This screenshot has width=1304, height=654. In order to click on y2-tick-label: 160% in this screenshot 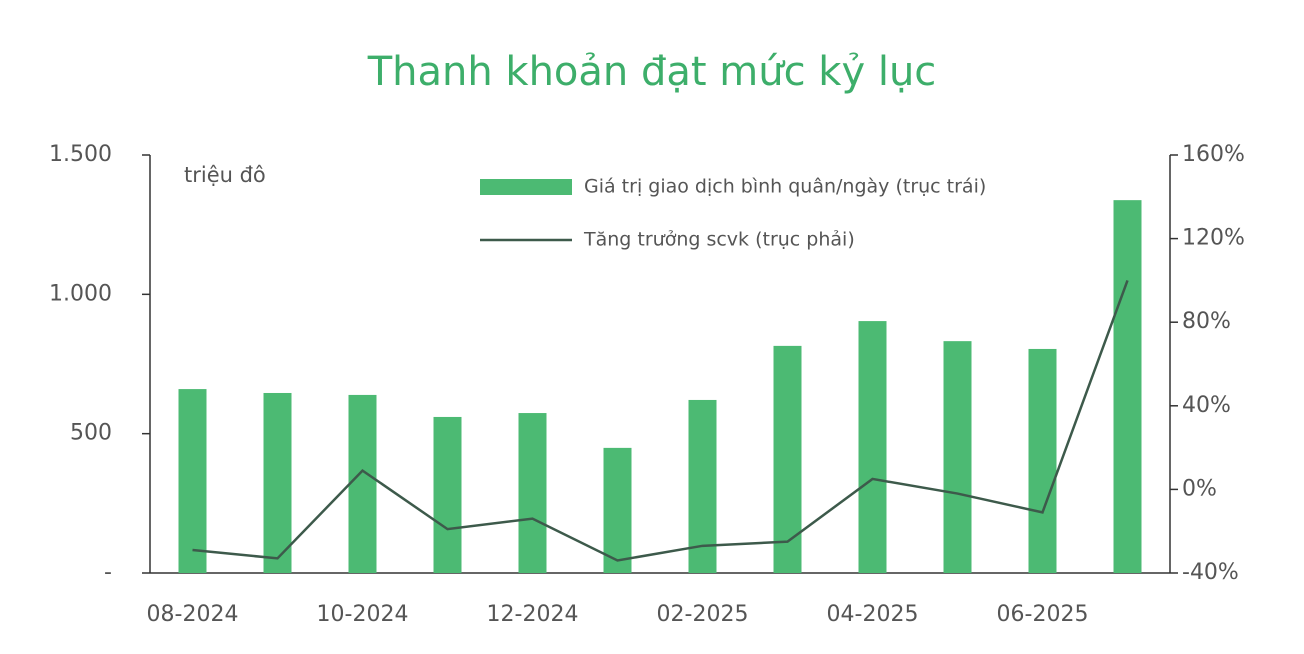, I will do `click(1213, 154)`.